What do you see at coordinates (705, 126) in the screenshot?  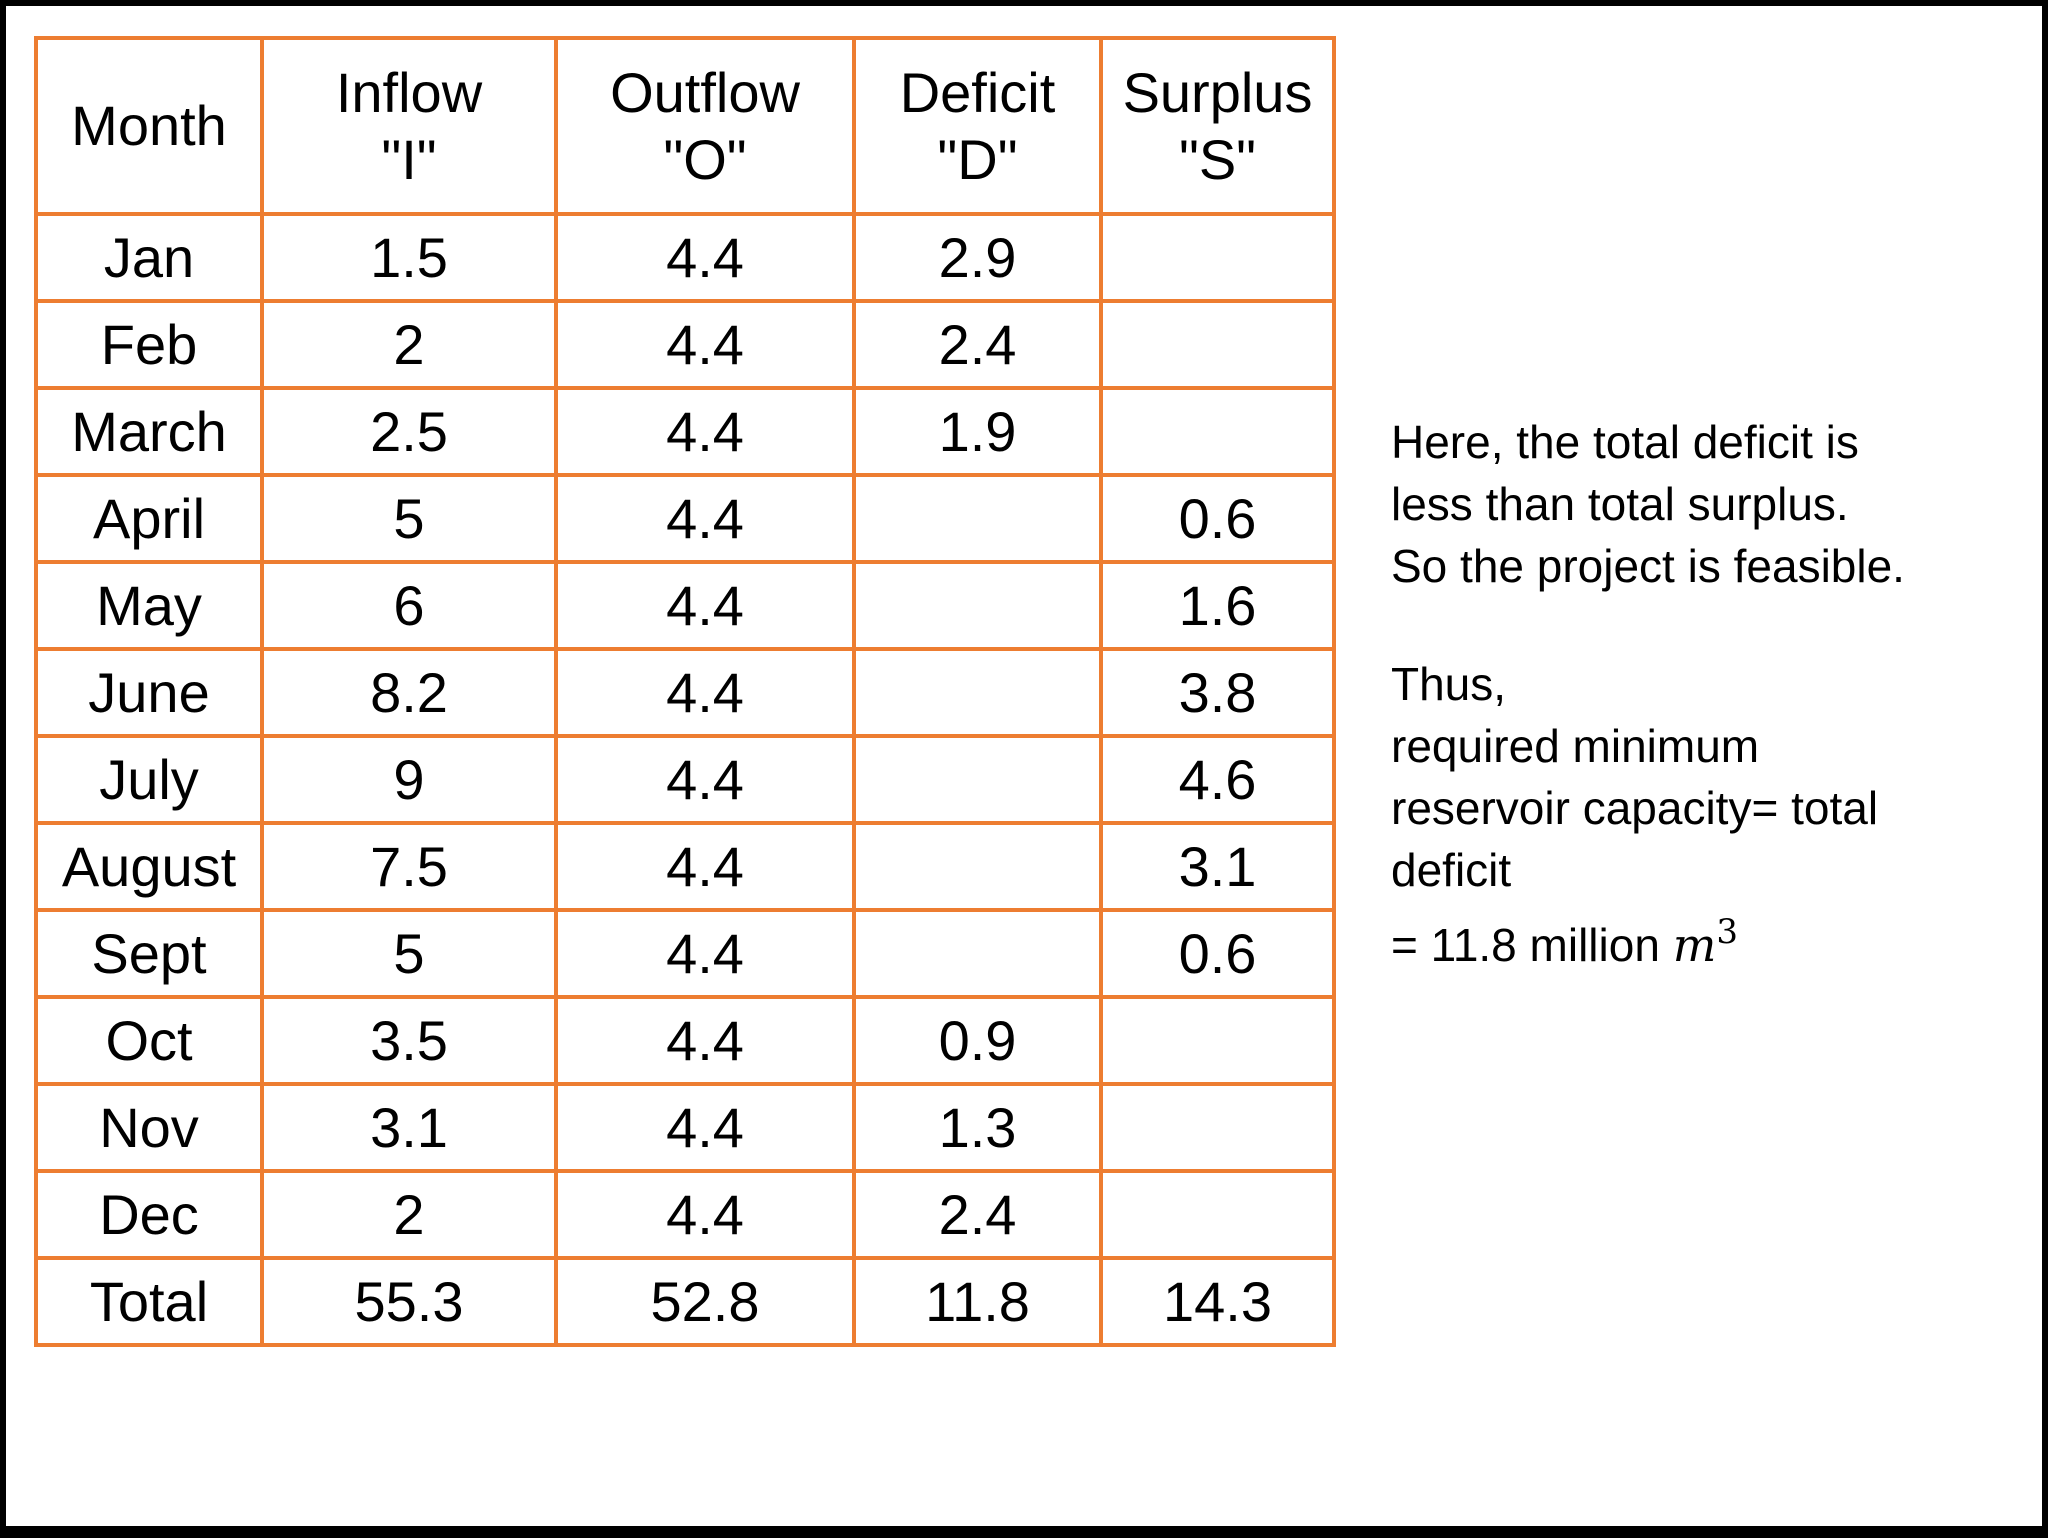 I see `header-outflow: Outflow "O"` at bounding box center [705, 126].